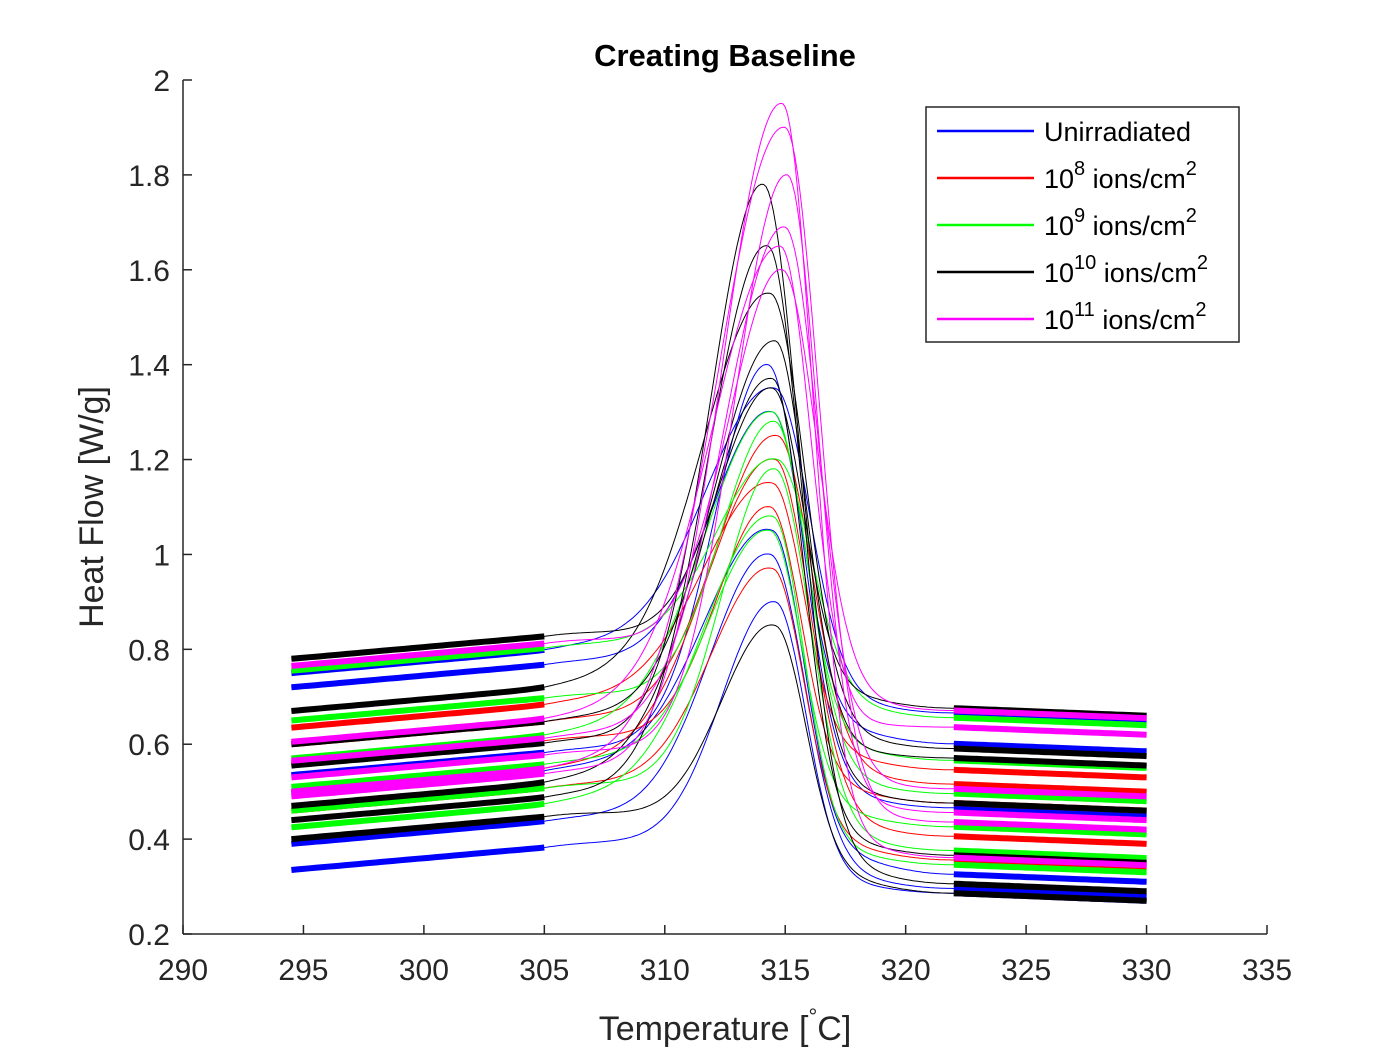  Describe the element at coordinates (149, 840) in the screenshot. I see `y-tick-label: 0.4` at that location.